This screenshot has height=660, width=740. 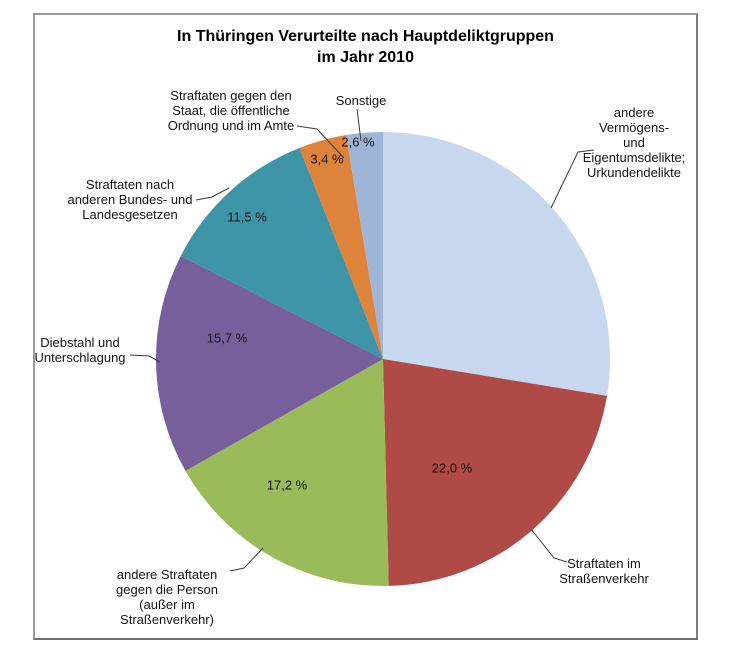 I want to click on pie-slice-sonstige, so click(x=364, y=245).